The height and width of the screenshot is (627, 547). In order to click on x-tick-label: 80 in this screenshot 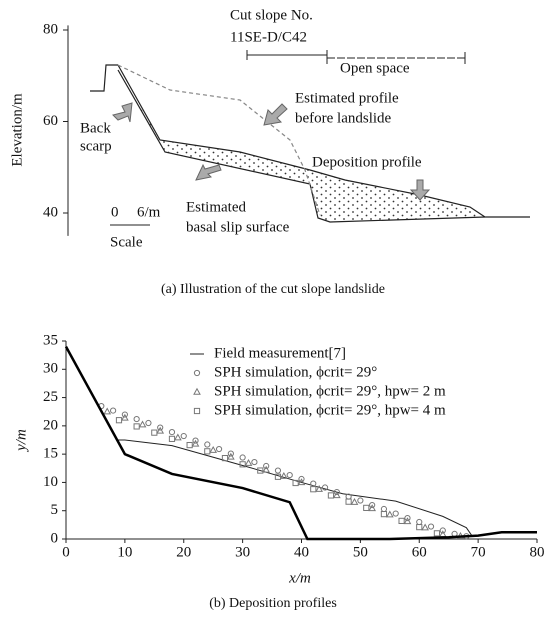, I will do `click(537, 552)`.